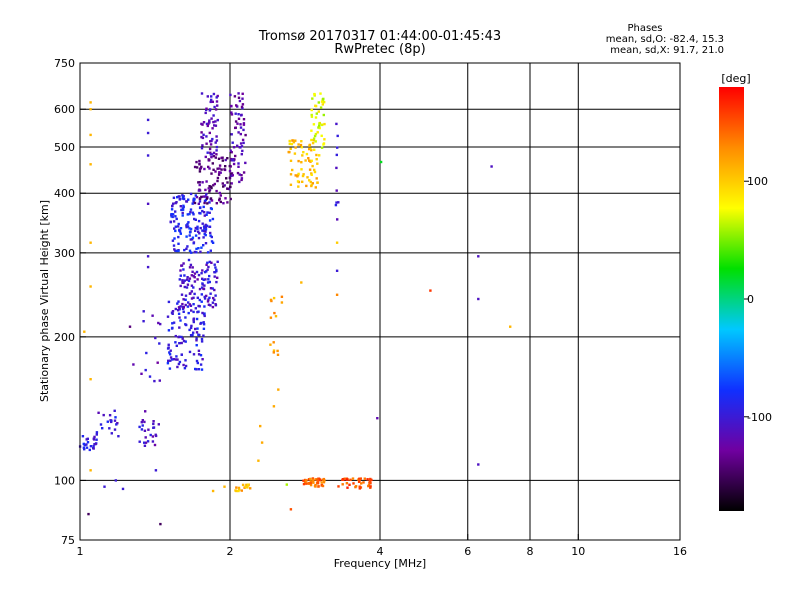 The height and width of the screenshot is (600, 800). What do you see at coordinates (68, 540) in the screenshot?
I see `y-tick-label: 75` at bounding box center [68, 540].